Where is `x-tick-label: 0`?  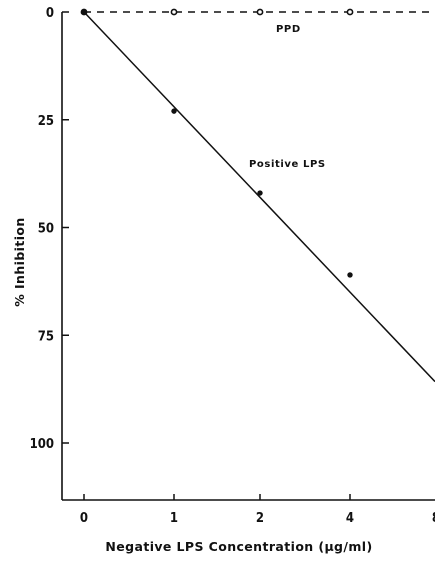 x-tick-label: 0 is located at coordinates (84, 518).